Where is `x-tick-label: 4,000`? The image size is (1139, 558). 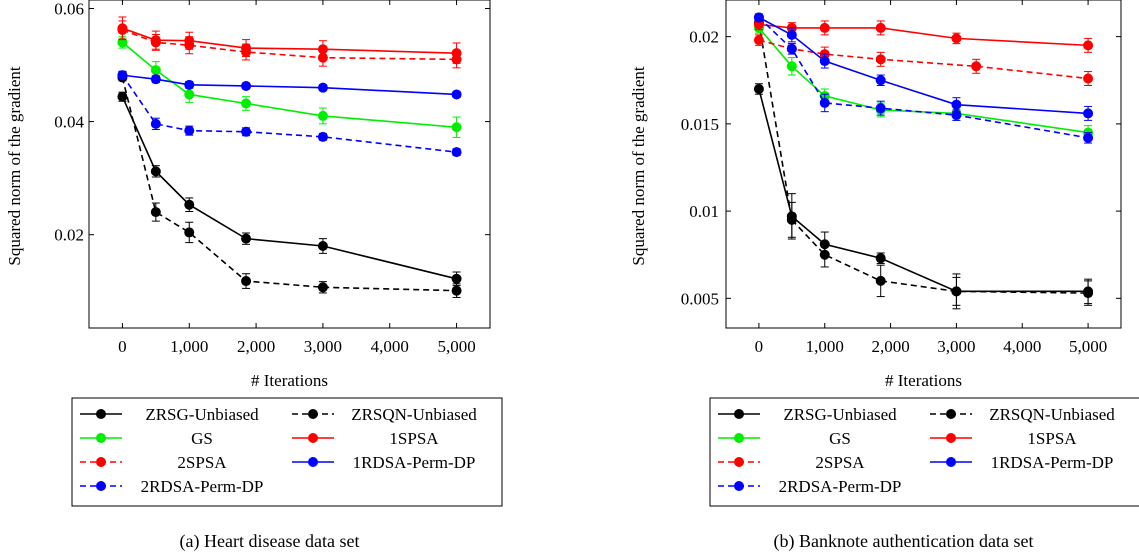
x-tick-label: 4,000 is located at coordinates (1022, 346).